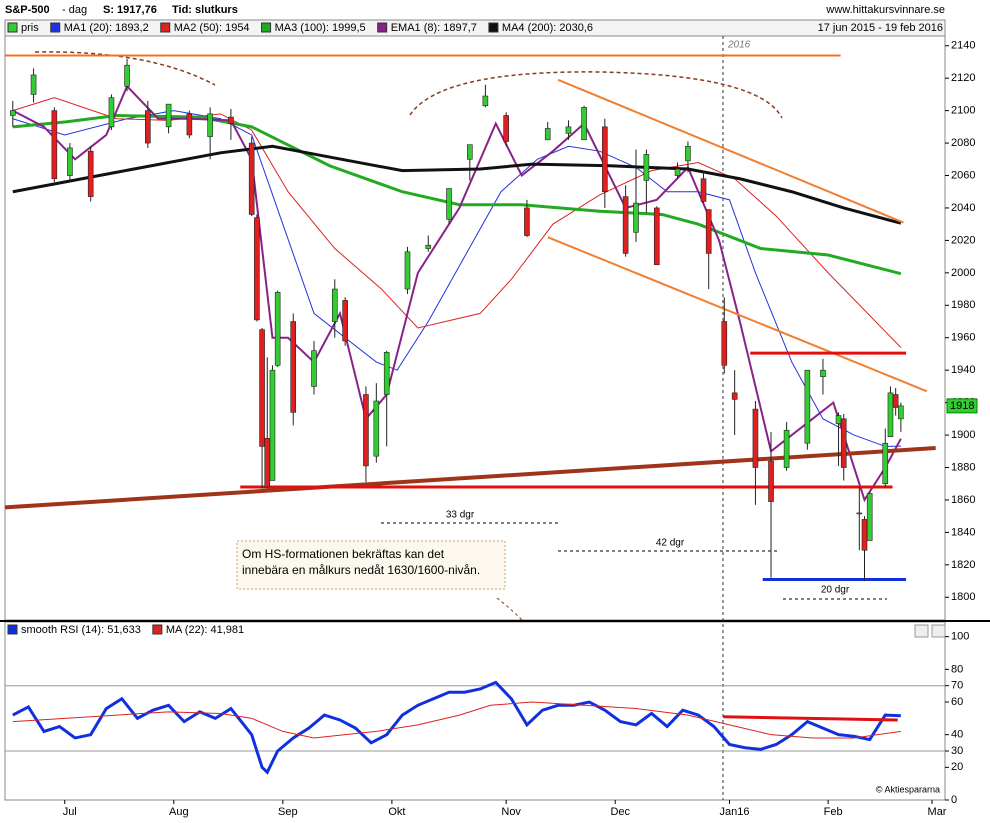  I want to click on span-arrows, so click(634, 561).